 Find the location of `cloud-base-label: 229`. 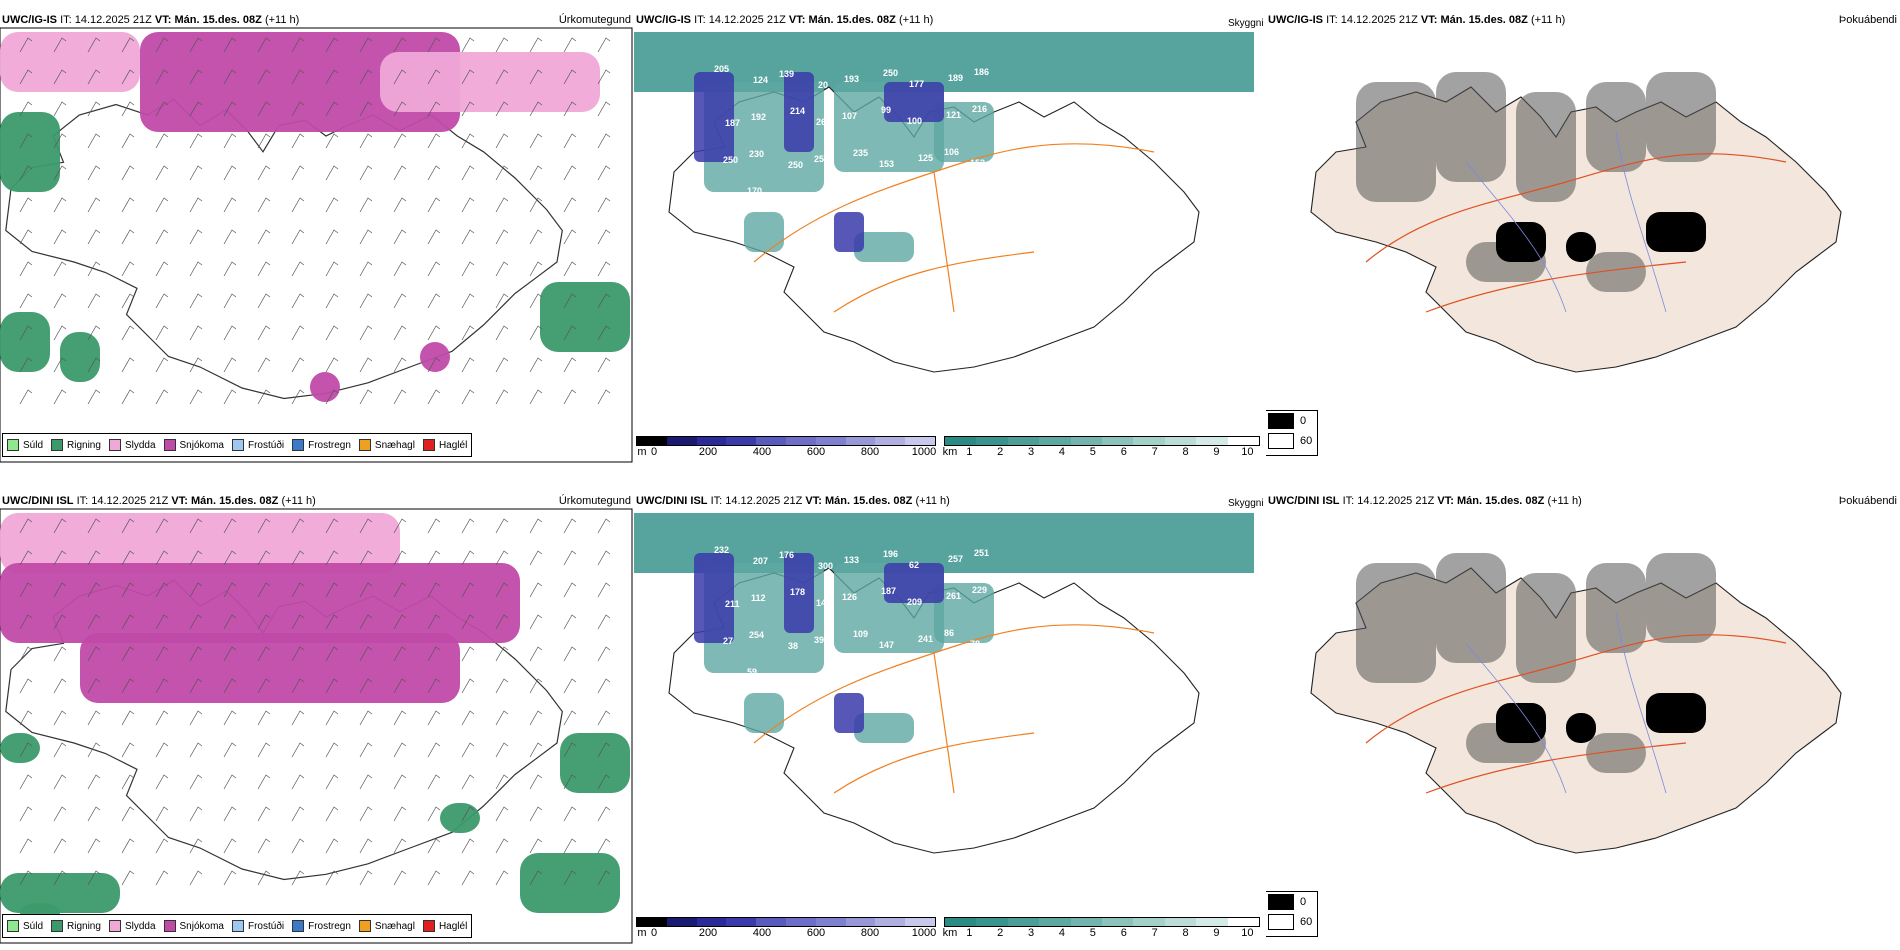

cloud-base-label: 229 is located at coordinates (979, 590).